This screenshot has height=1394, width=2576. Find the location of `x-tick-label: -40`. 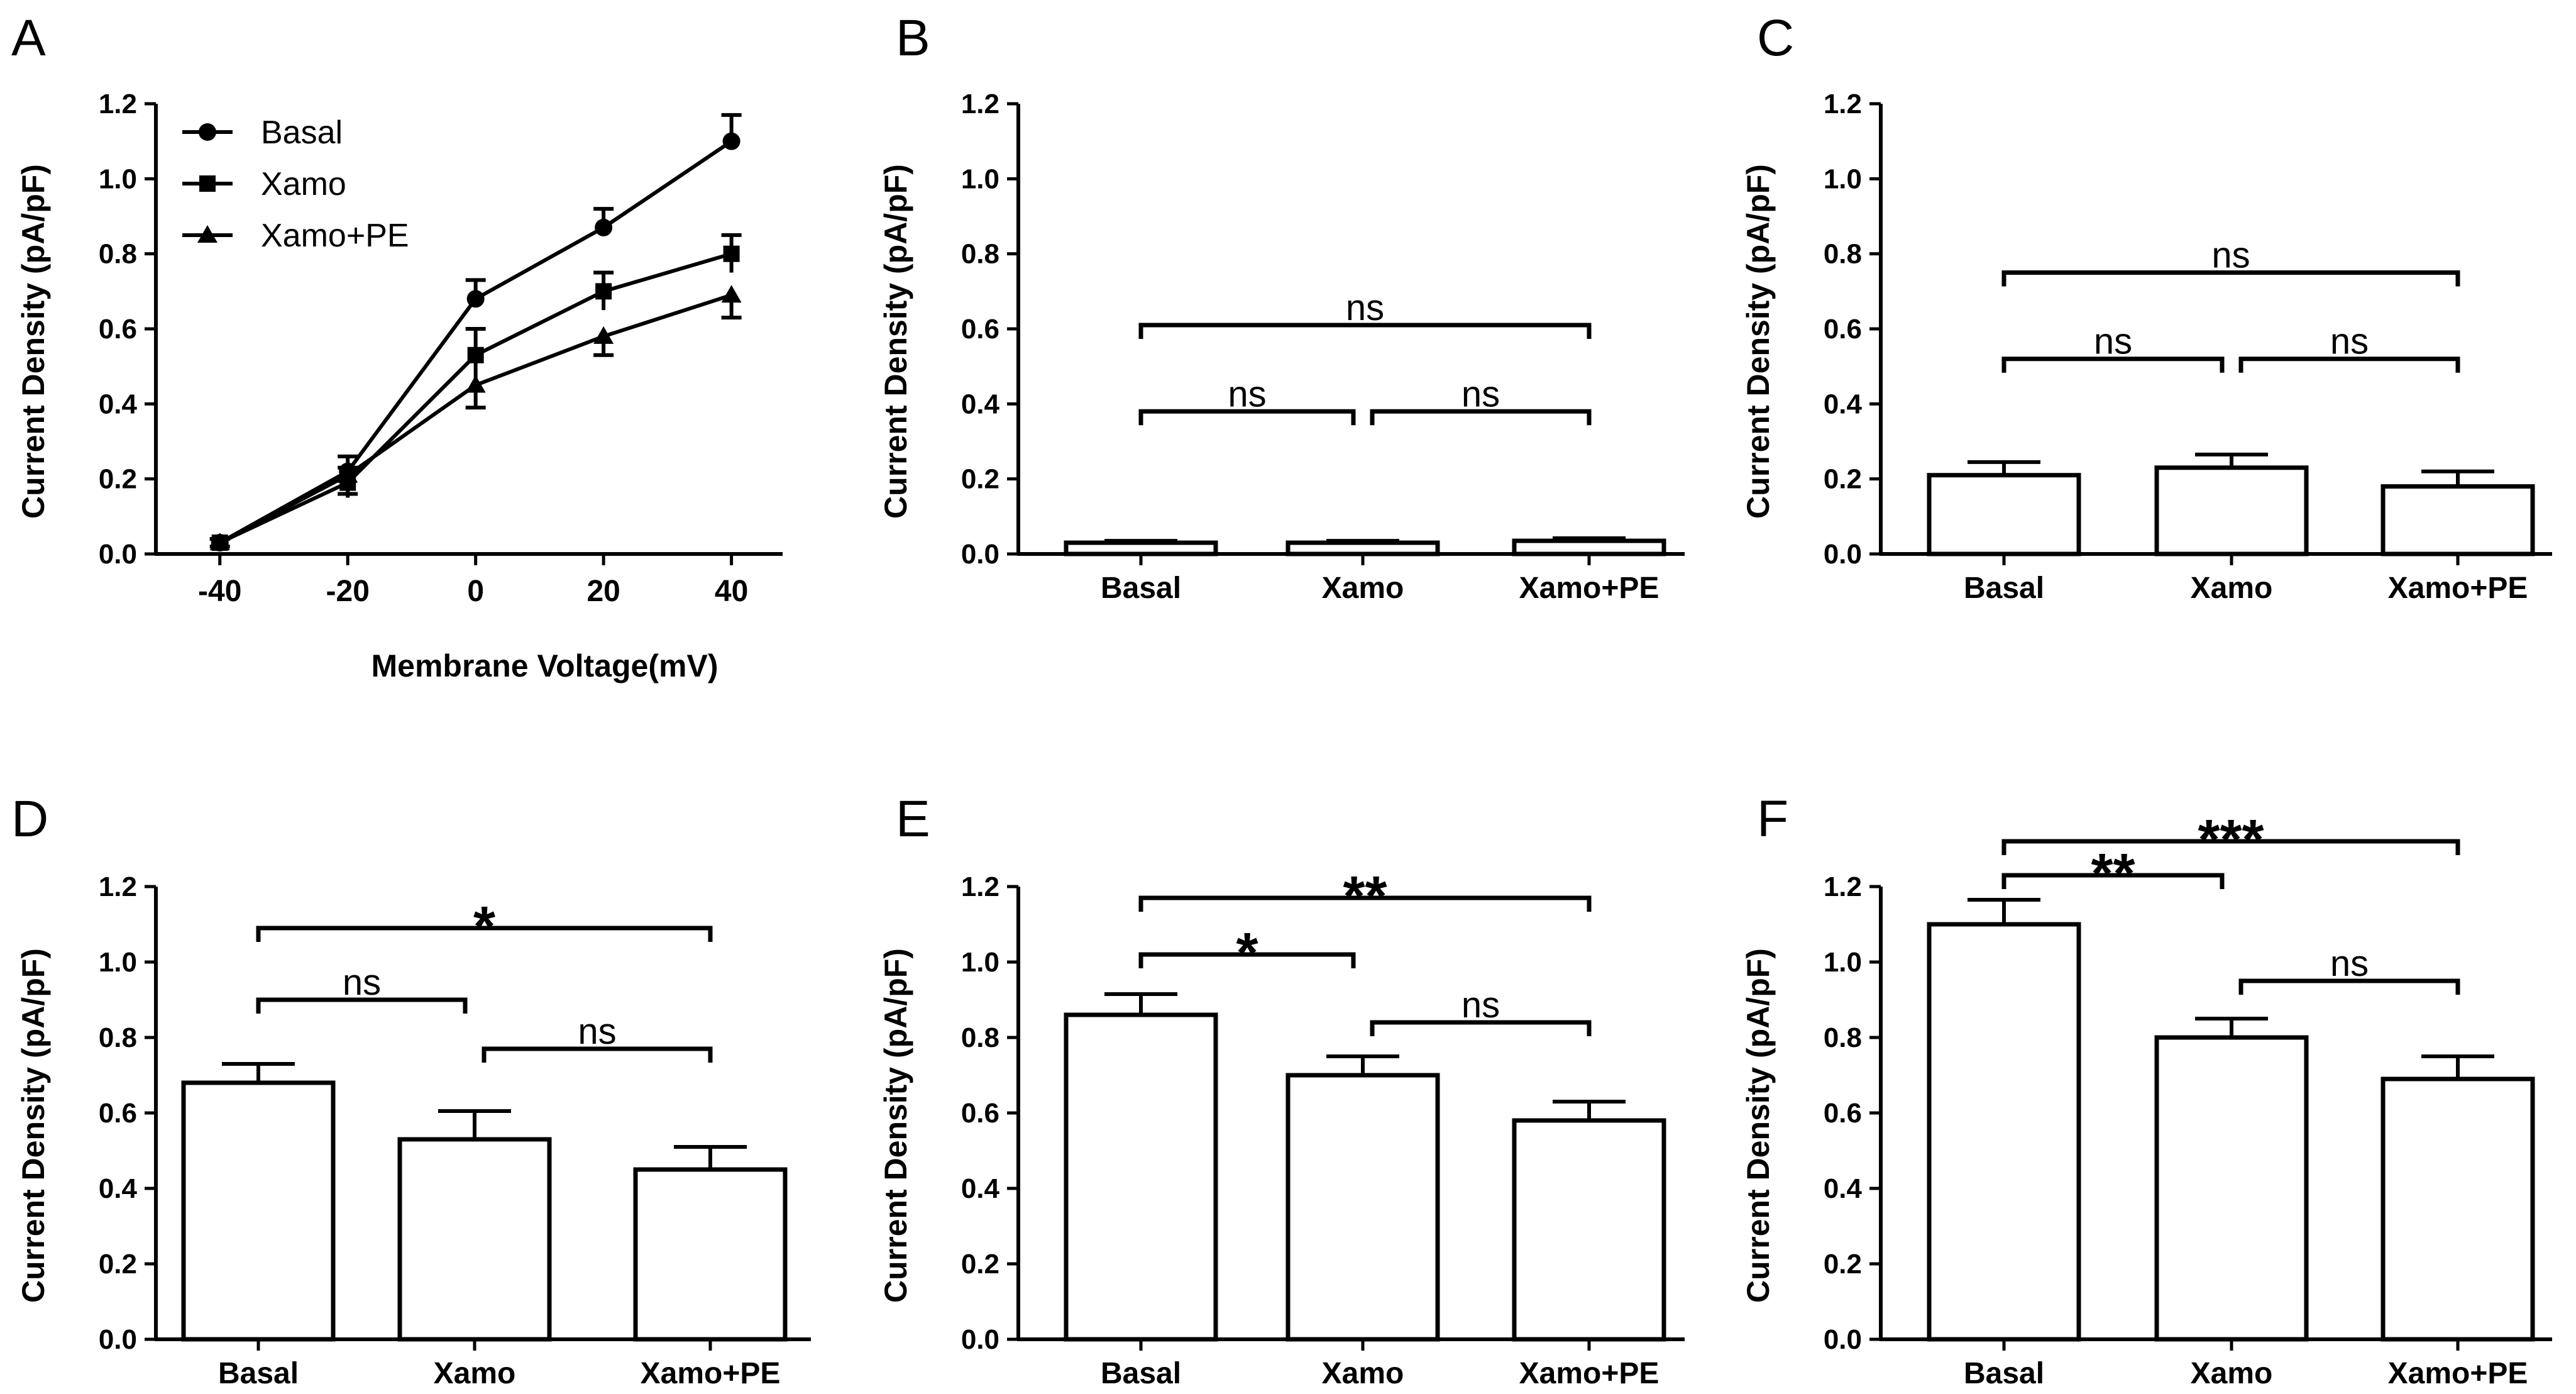

x-tick-label: -40 is located at coordinates (220, 591).